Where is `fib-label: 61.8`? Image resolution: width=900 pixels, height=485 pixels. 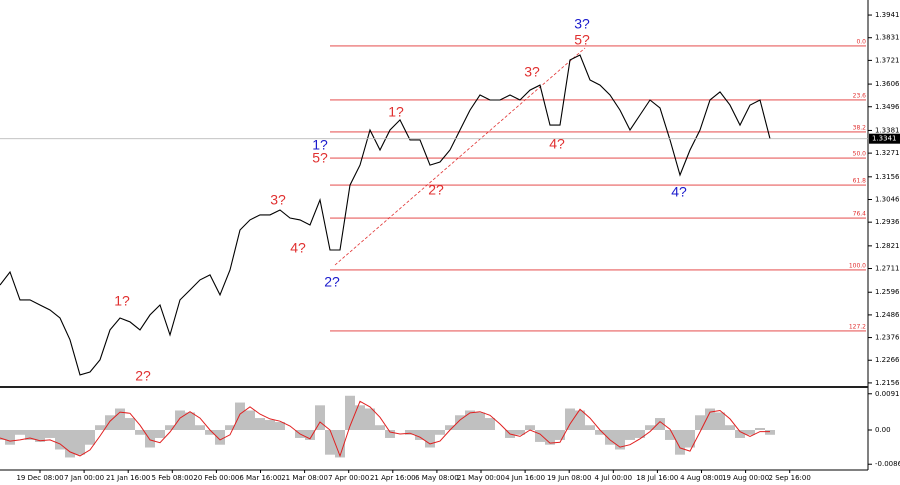
fib-label: 61.8 is located at coordinates (860, 181).